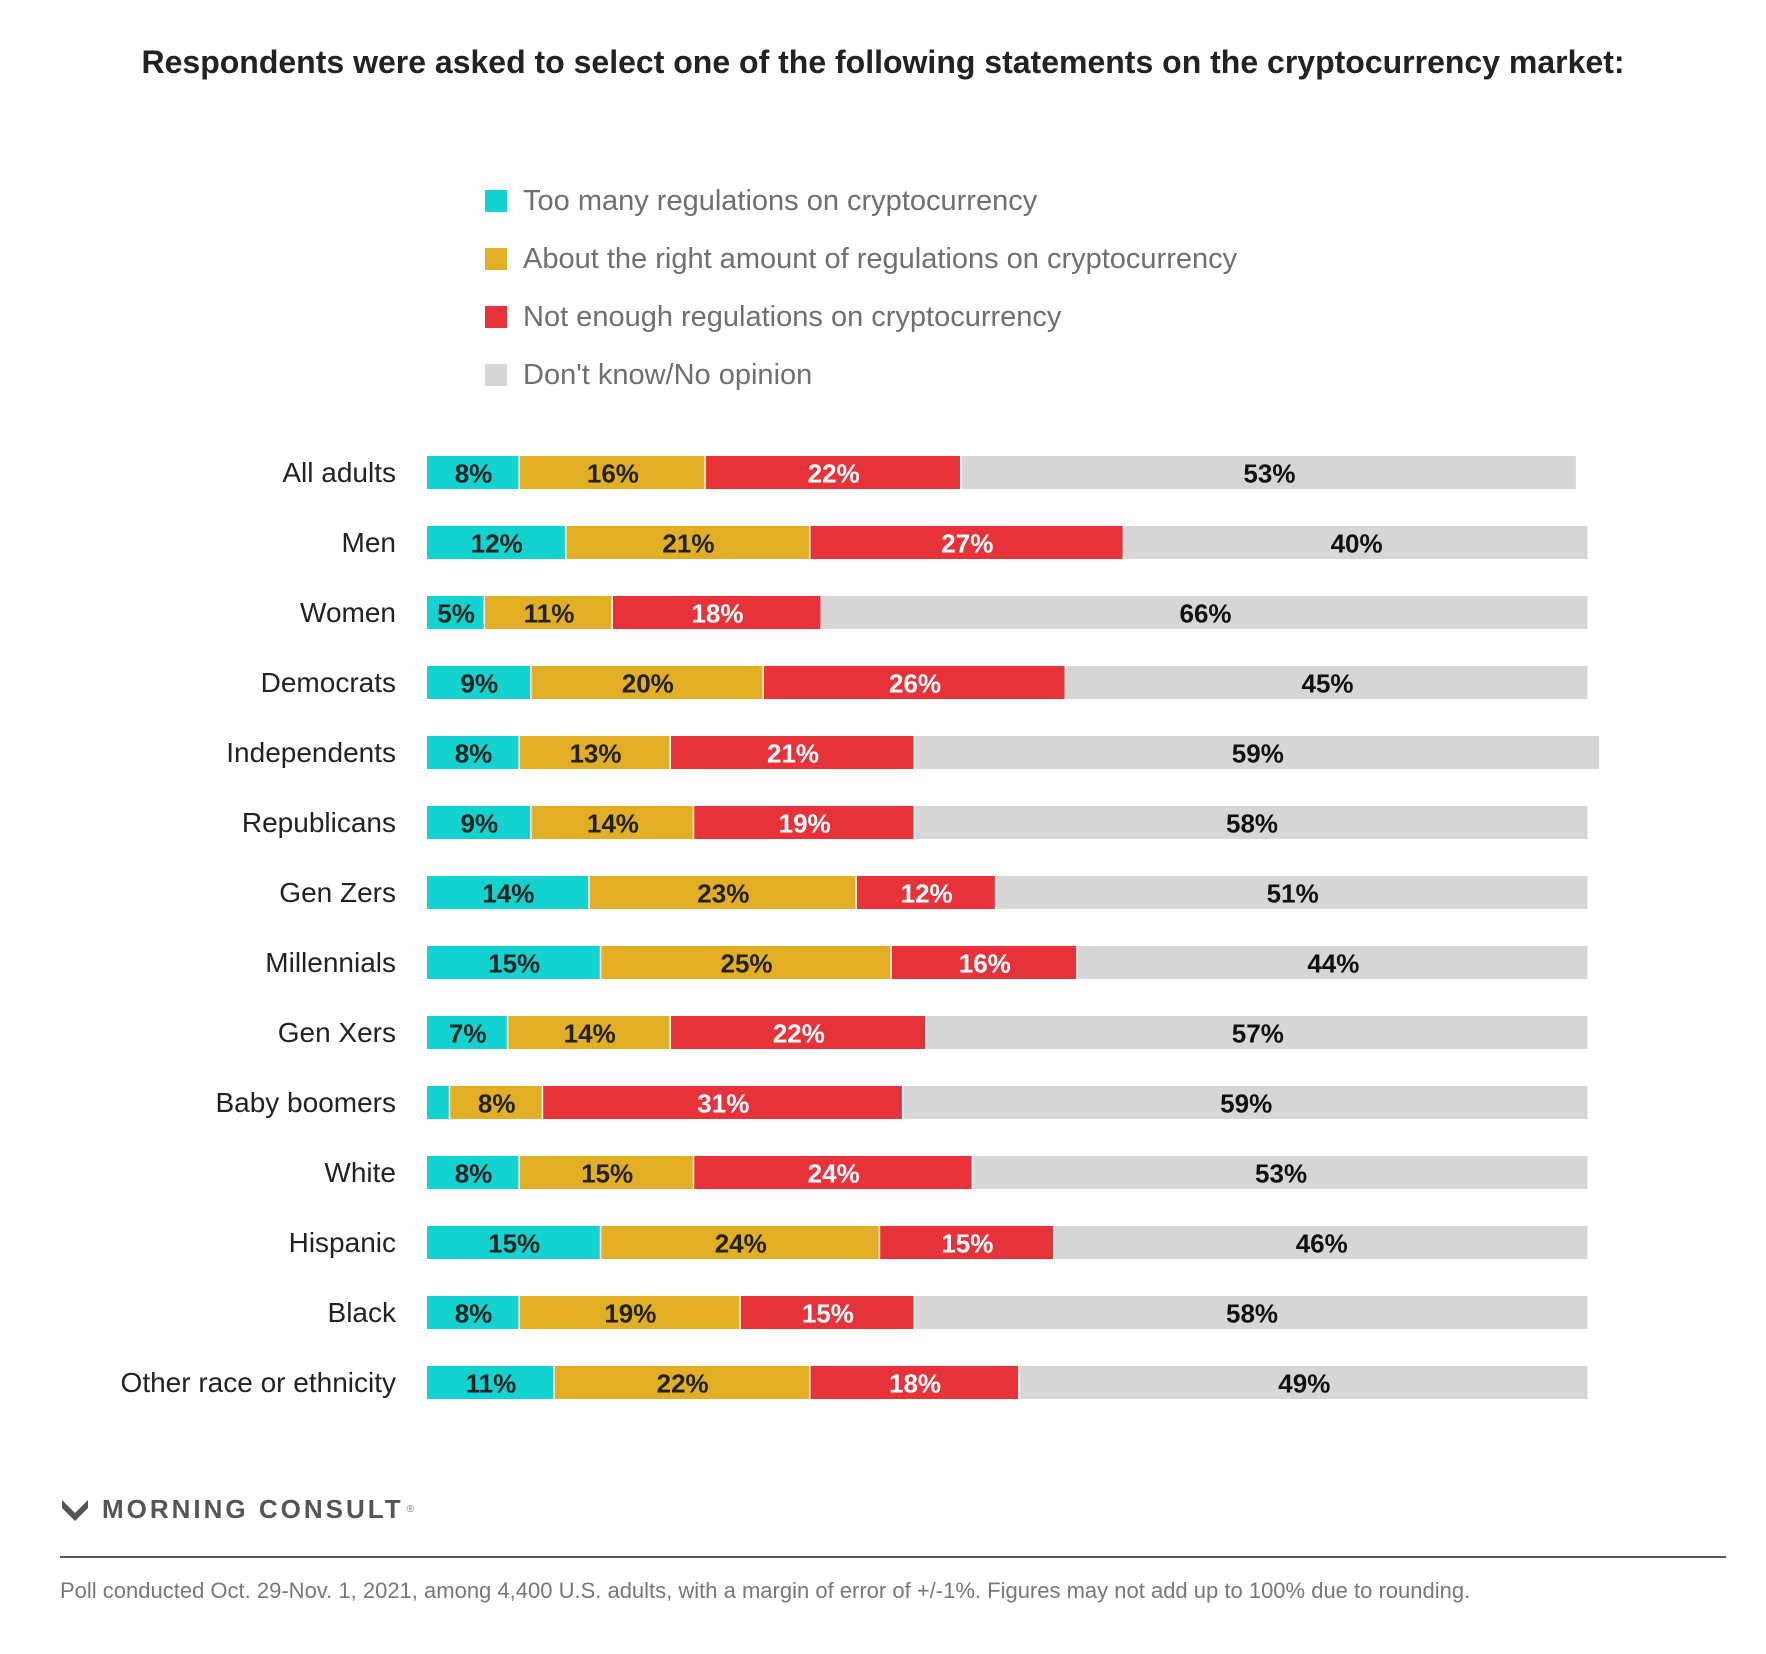 This screenshot has width=1766, height=1654. What do you see at coordinates (723, 894) in the screenshot?
I see `data-label-gen-zers-s1: 23%` at bounding box center [723, 894].